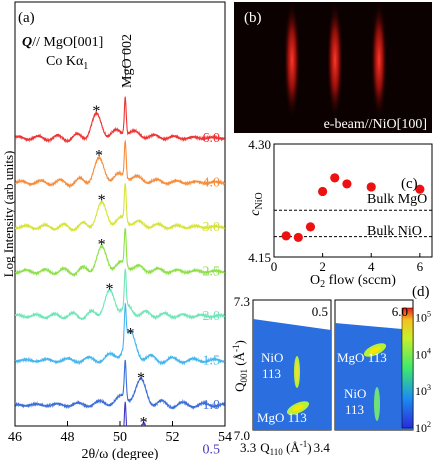 This screenshot has width=436, height=460. Describe the element at coordinates (239, 387) in the screenshot. I see `panel-d-ylabel-q: Q` at that location.